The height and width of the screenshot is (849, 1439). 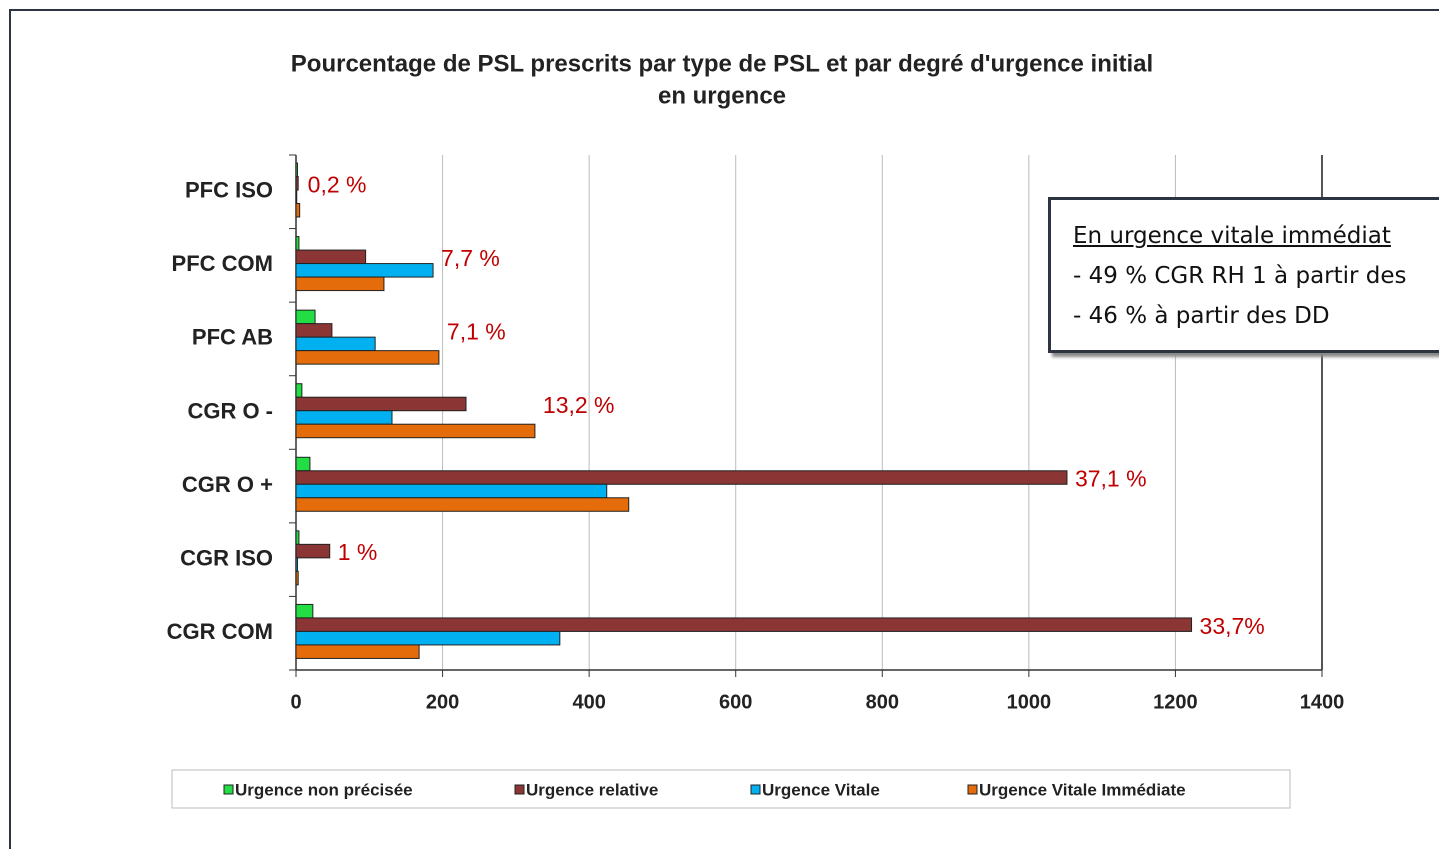 What do you see at coordinates (220, 631) in the screenshot?
I see `y-tick-label: CGR COM` at bounding box center [220, 631].